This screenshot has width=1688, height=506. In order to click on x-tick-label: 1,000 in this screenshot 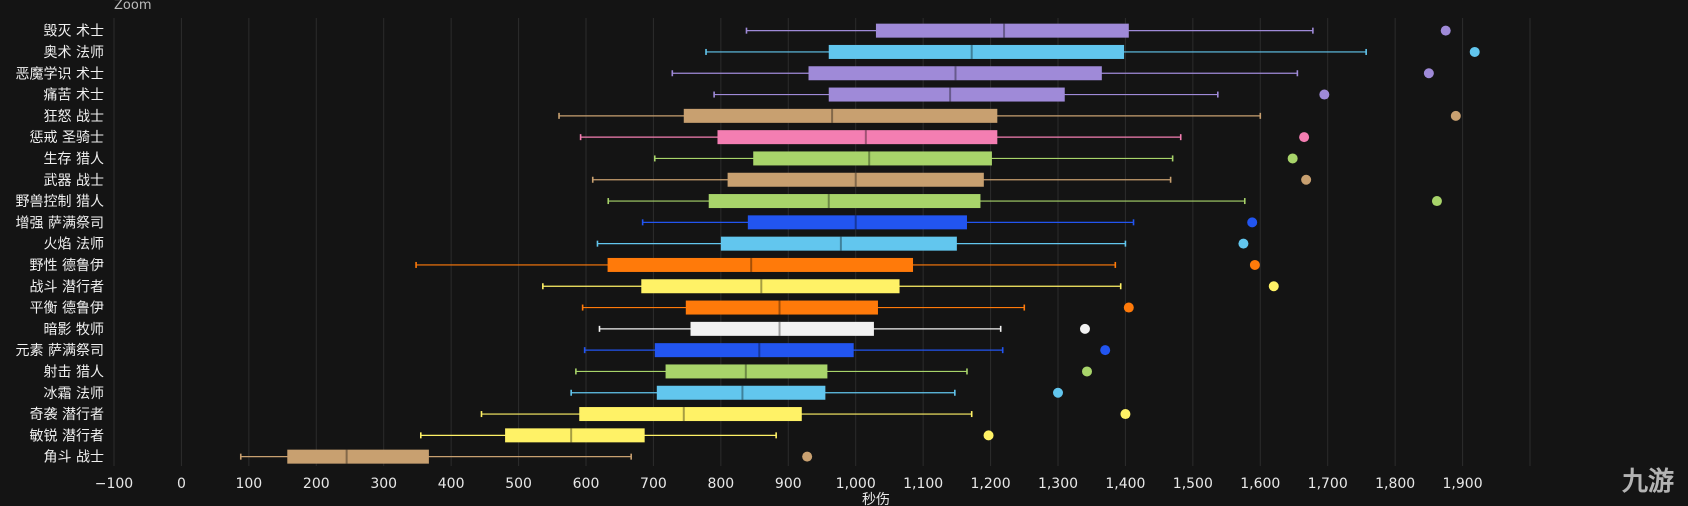, I will do `click(856, 484)`.